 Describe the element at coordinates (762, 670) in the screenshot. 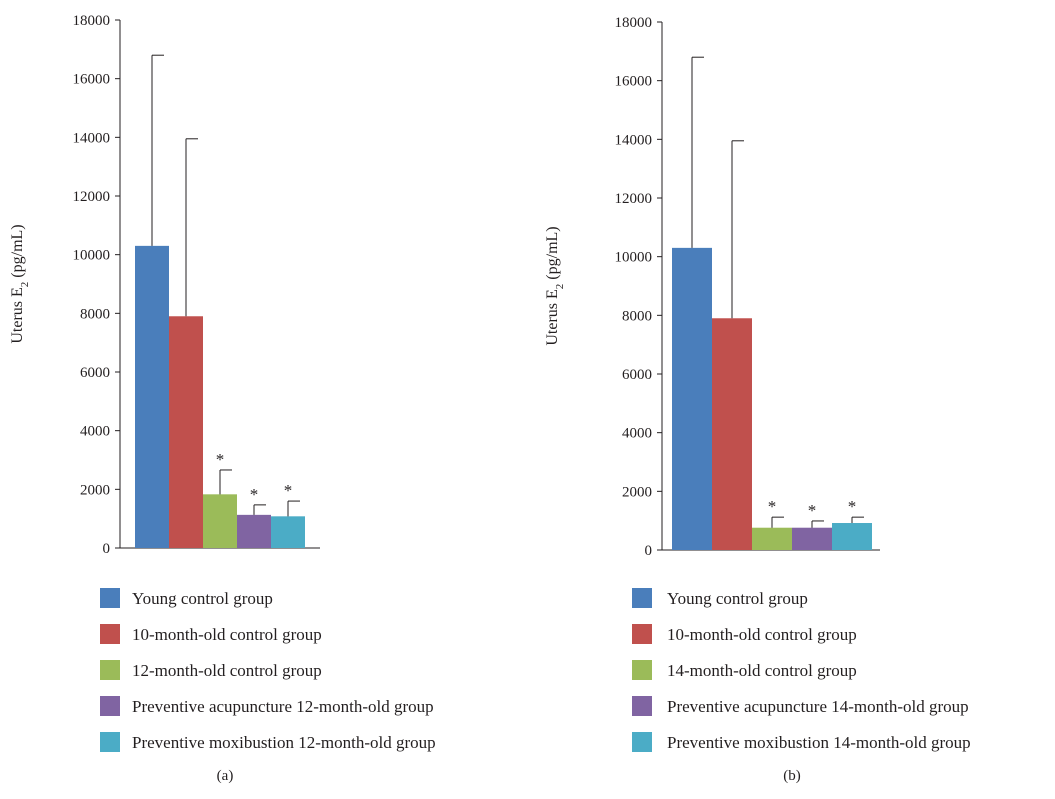

I see `legend-label: 14-month-old control group` at that location.